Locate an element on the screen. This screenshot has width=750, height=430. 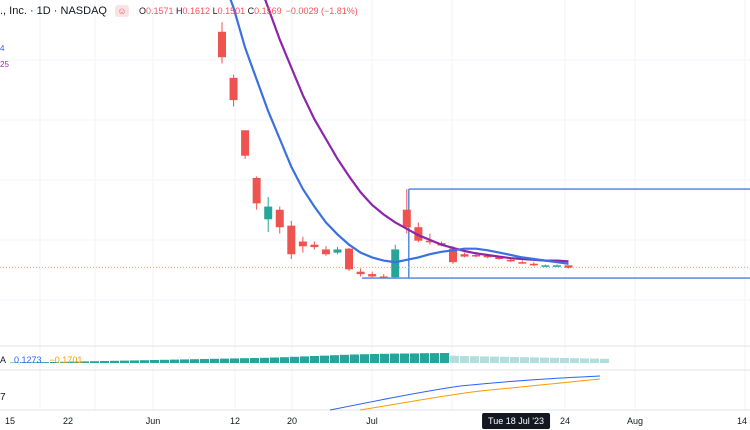
time-tick-label: 22 is located at coordinates (68, 421).